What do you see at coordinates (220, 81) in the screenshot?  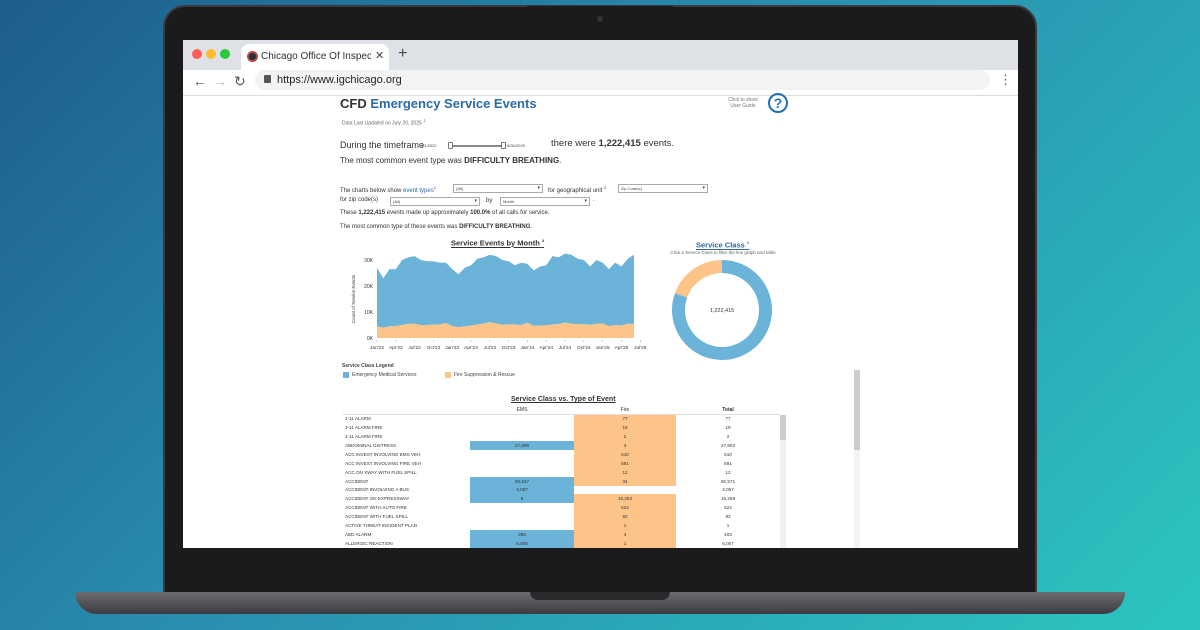 I see `forward-arrow-icon: →` at bounding box center [220, 81].